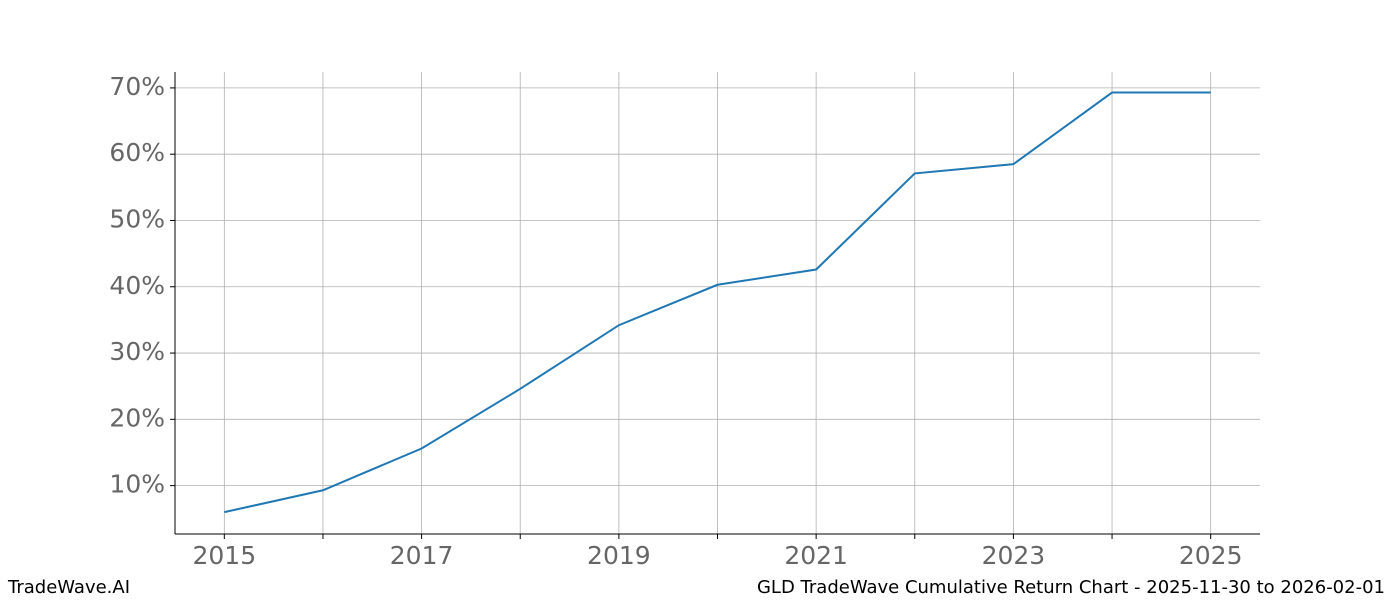 The image size is (1400, 600). Describe the element at coordinates (619, 555) in the screenshot. I see `x-tick-label: 2019` at that location.